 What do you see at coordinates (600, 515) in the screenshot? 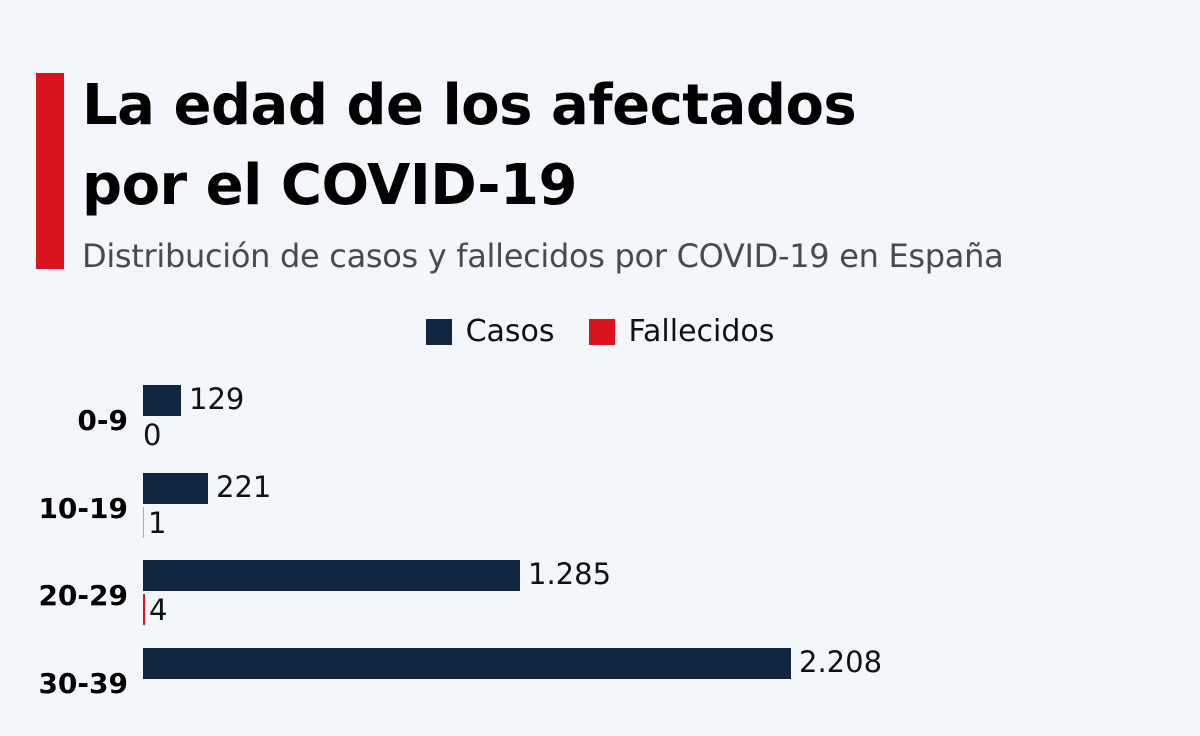
I see `chart-row: 10-19 221 1` at bounding box center [600, 515].